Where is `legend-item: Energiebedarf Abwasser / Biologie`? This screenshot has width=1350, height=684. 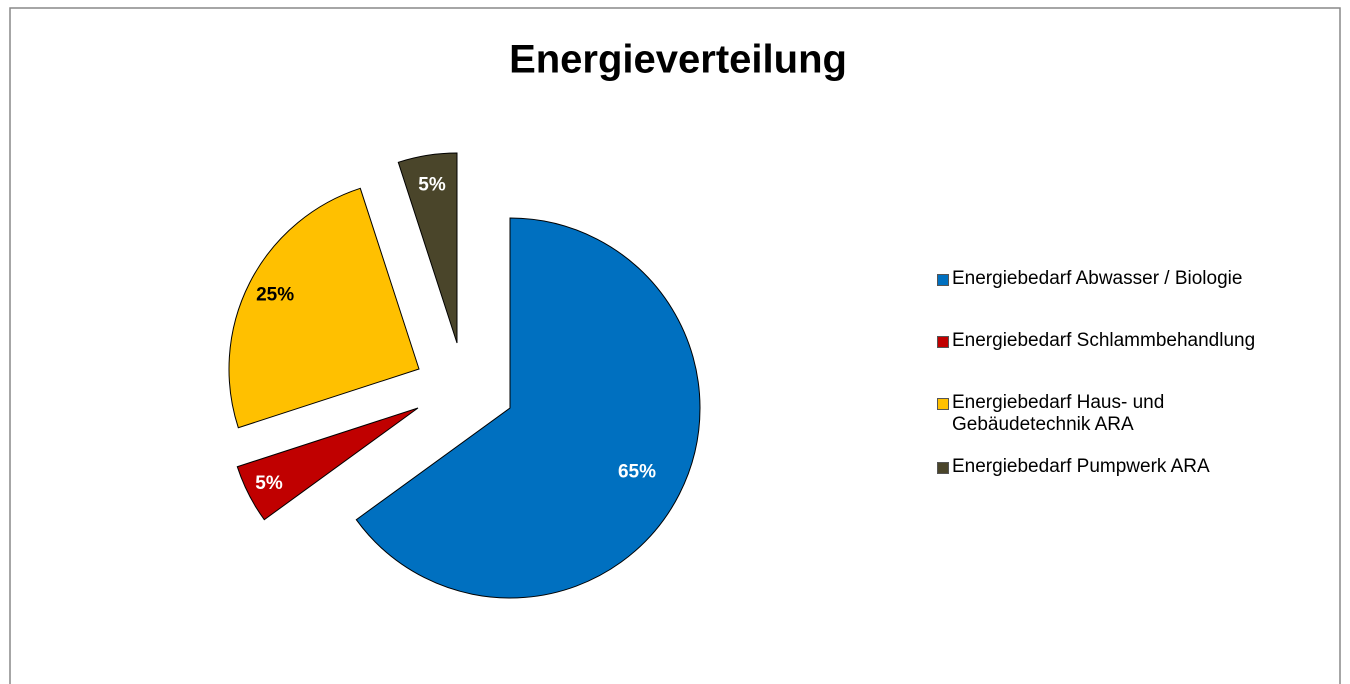 legend-item: Energiebedarf Abwasser / Biologie is located at coordinates (1134, 279).